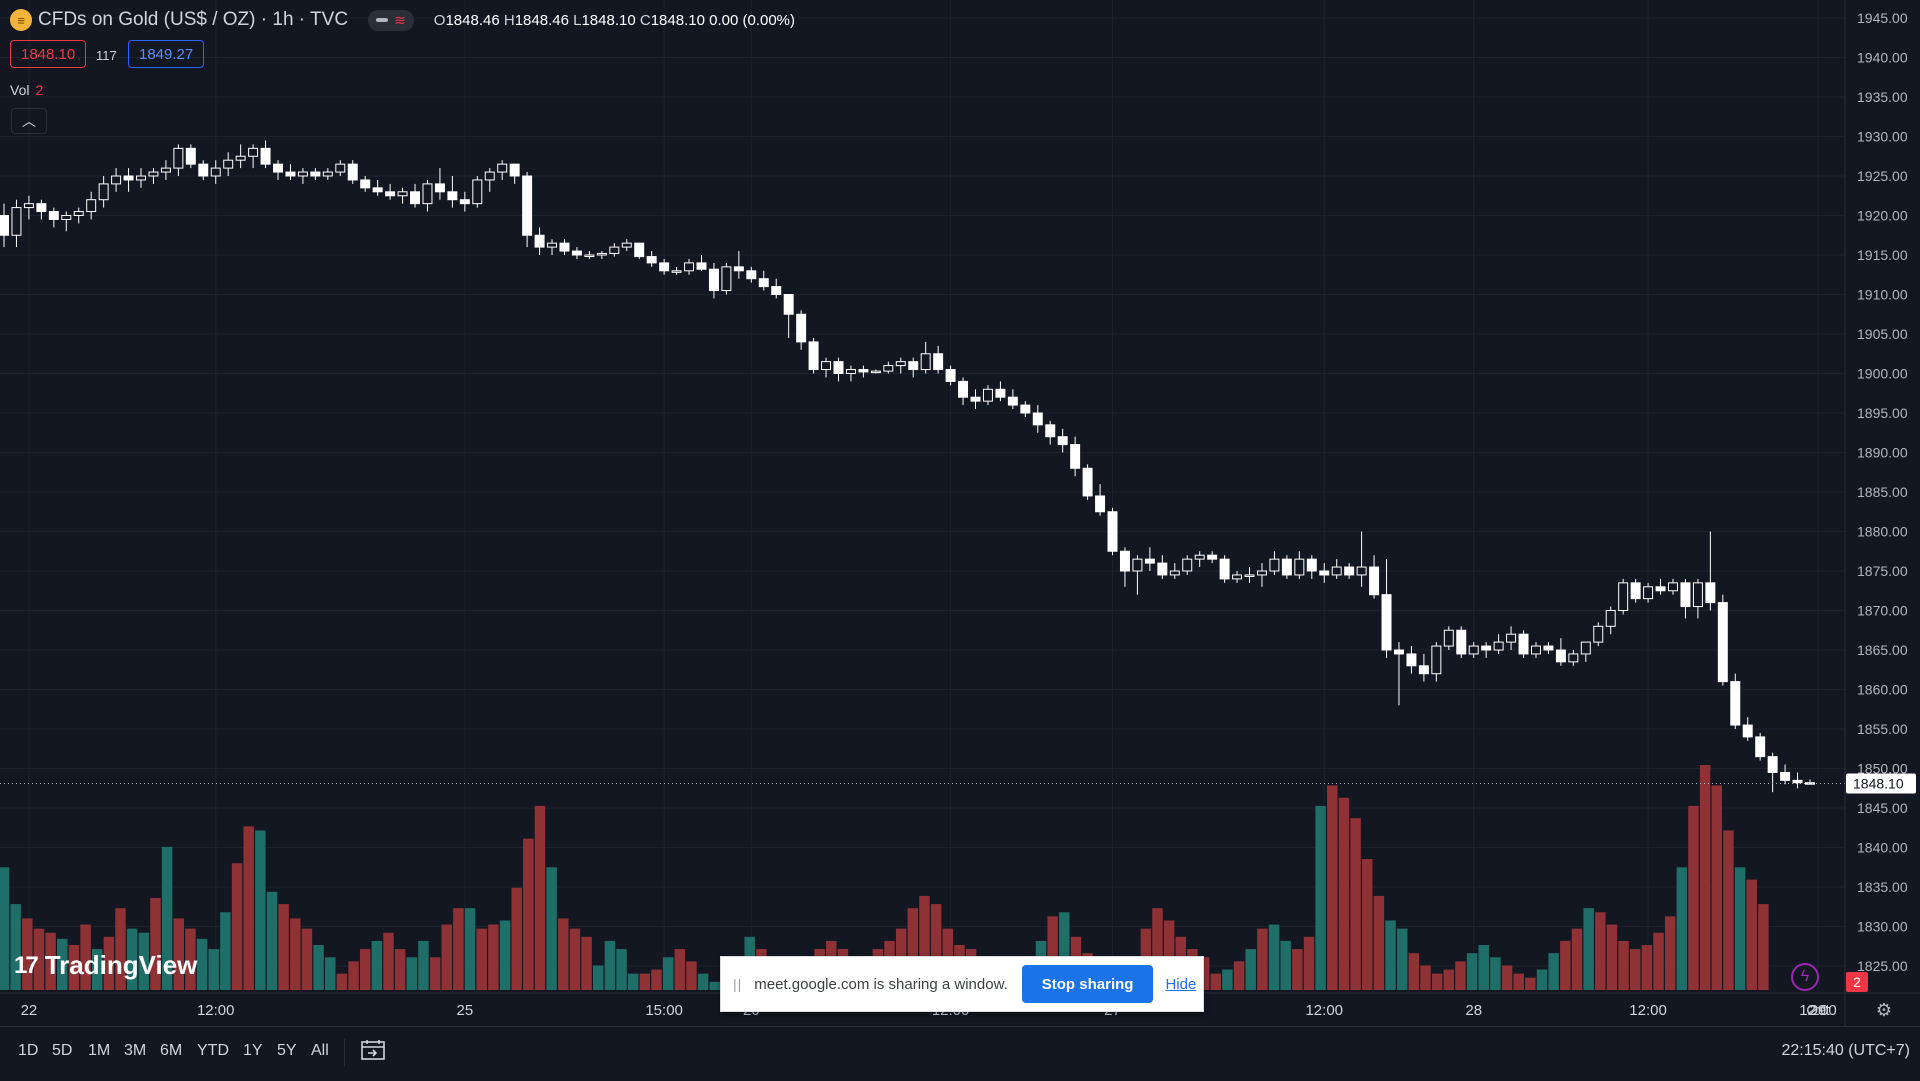 This screenshot has width=1920, height=1081. Describe the element at coordinates (62, 1050) in the screenshot. I see `range-5d-button: 5D` at that location.